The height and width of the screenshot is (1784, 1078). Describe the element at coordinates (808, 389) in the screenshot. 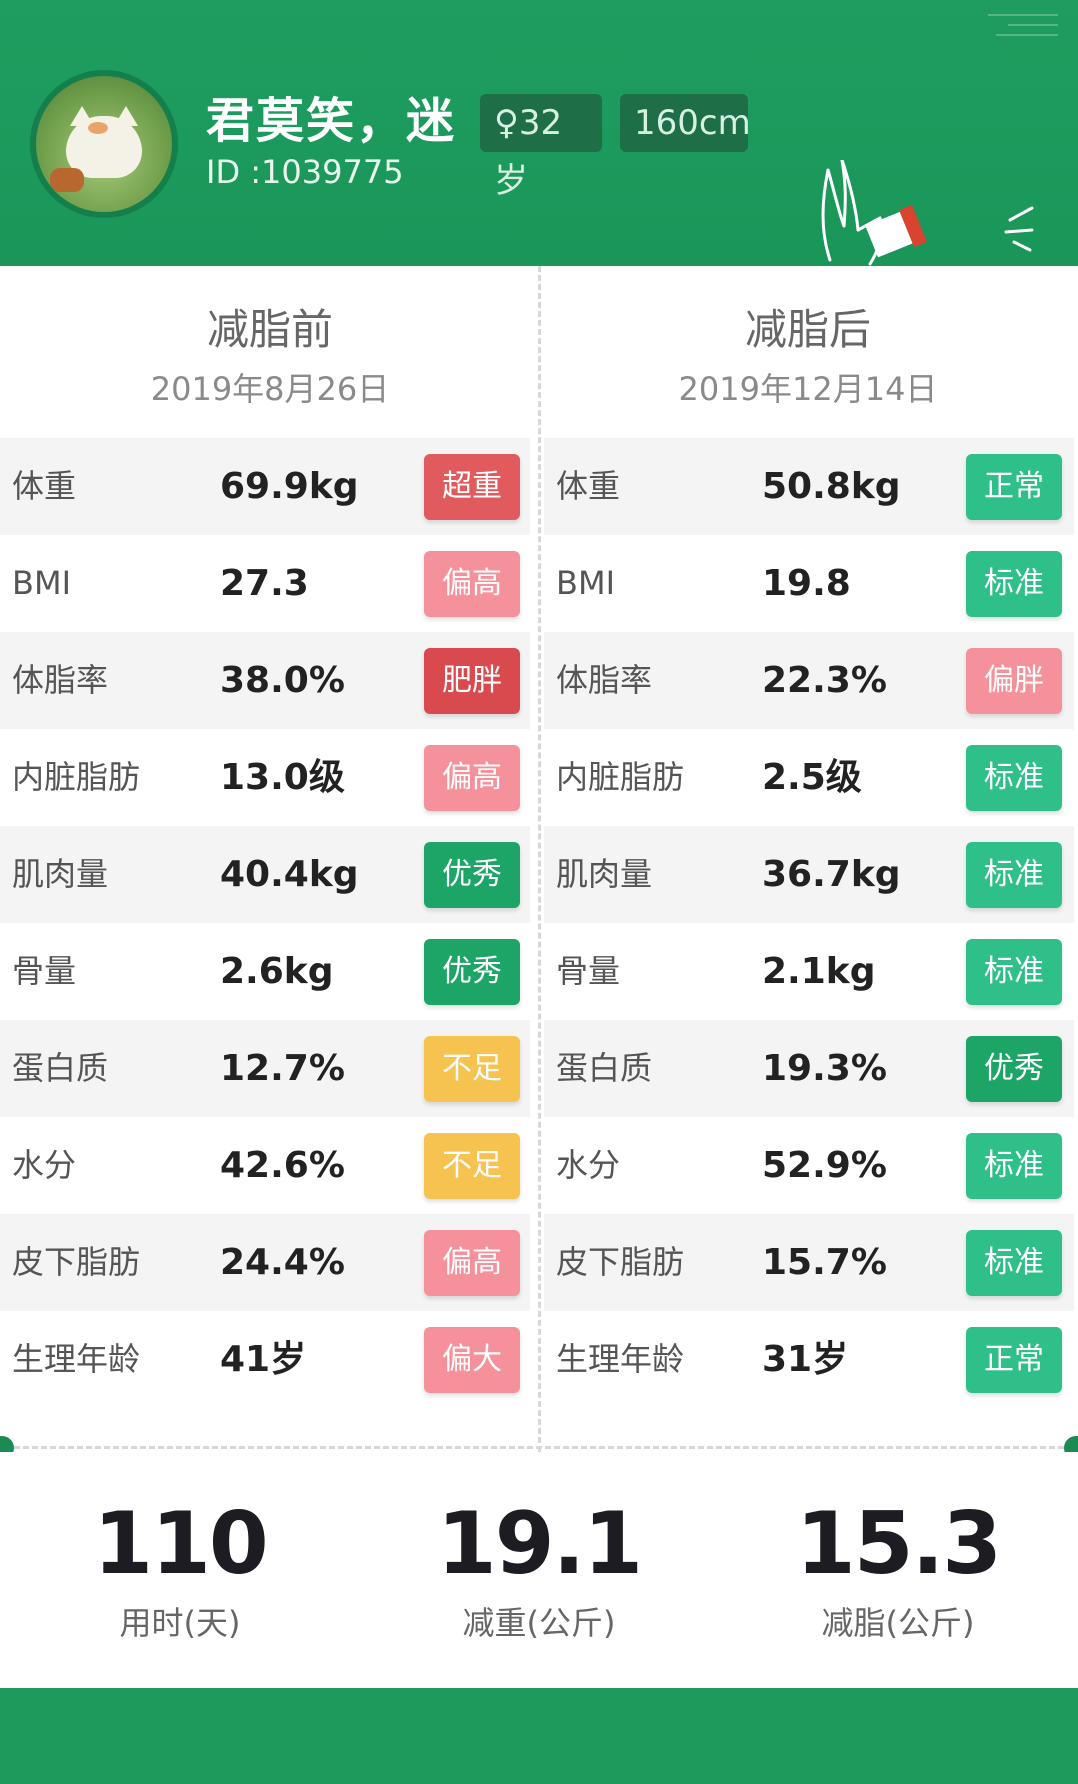

I see `after-date: 2019年12月14日` at that location.